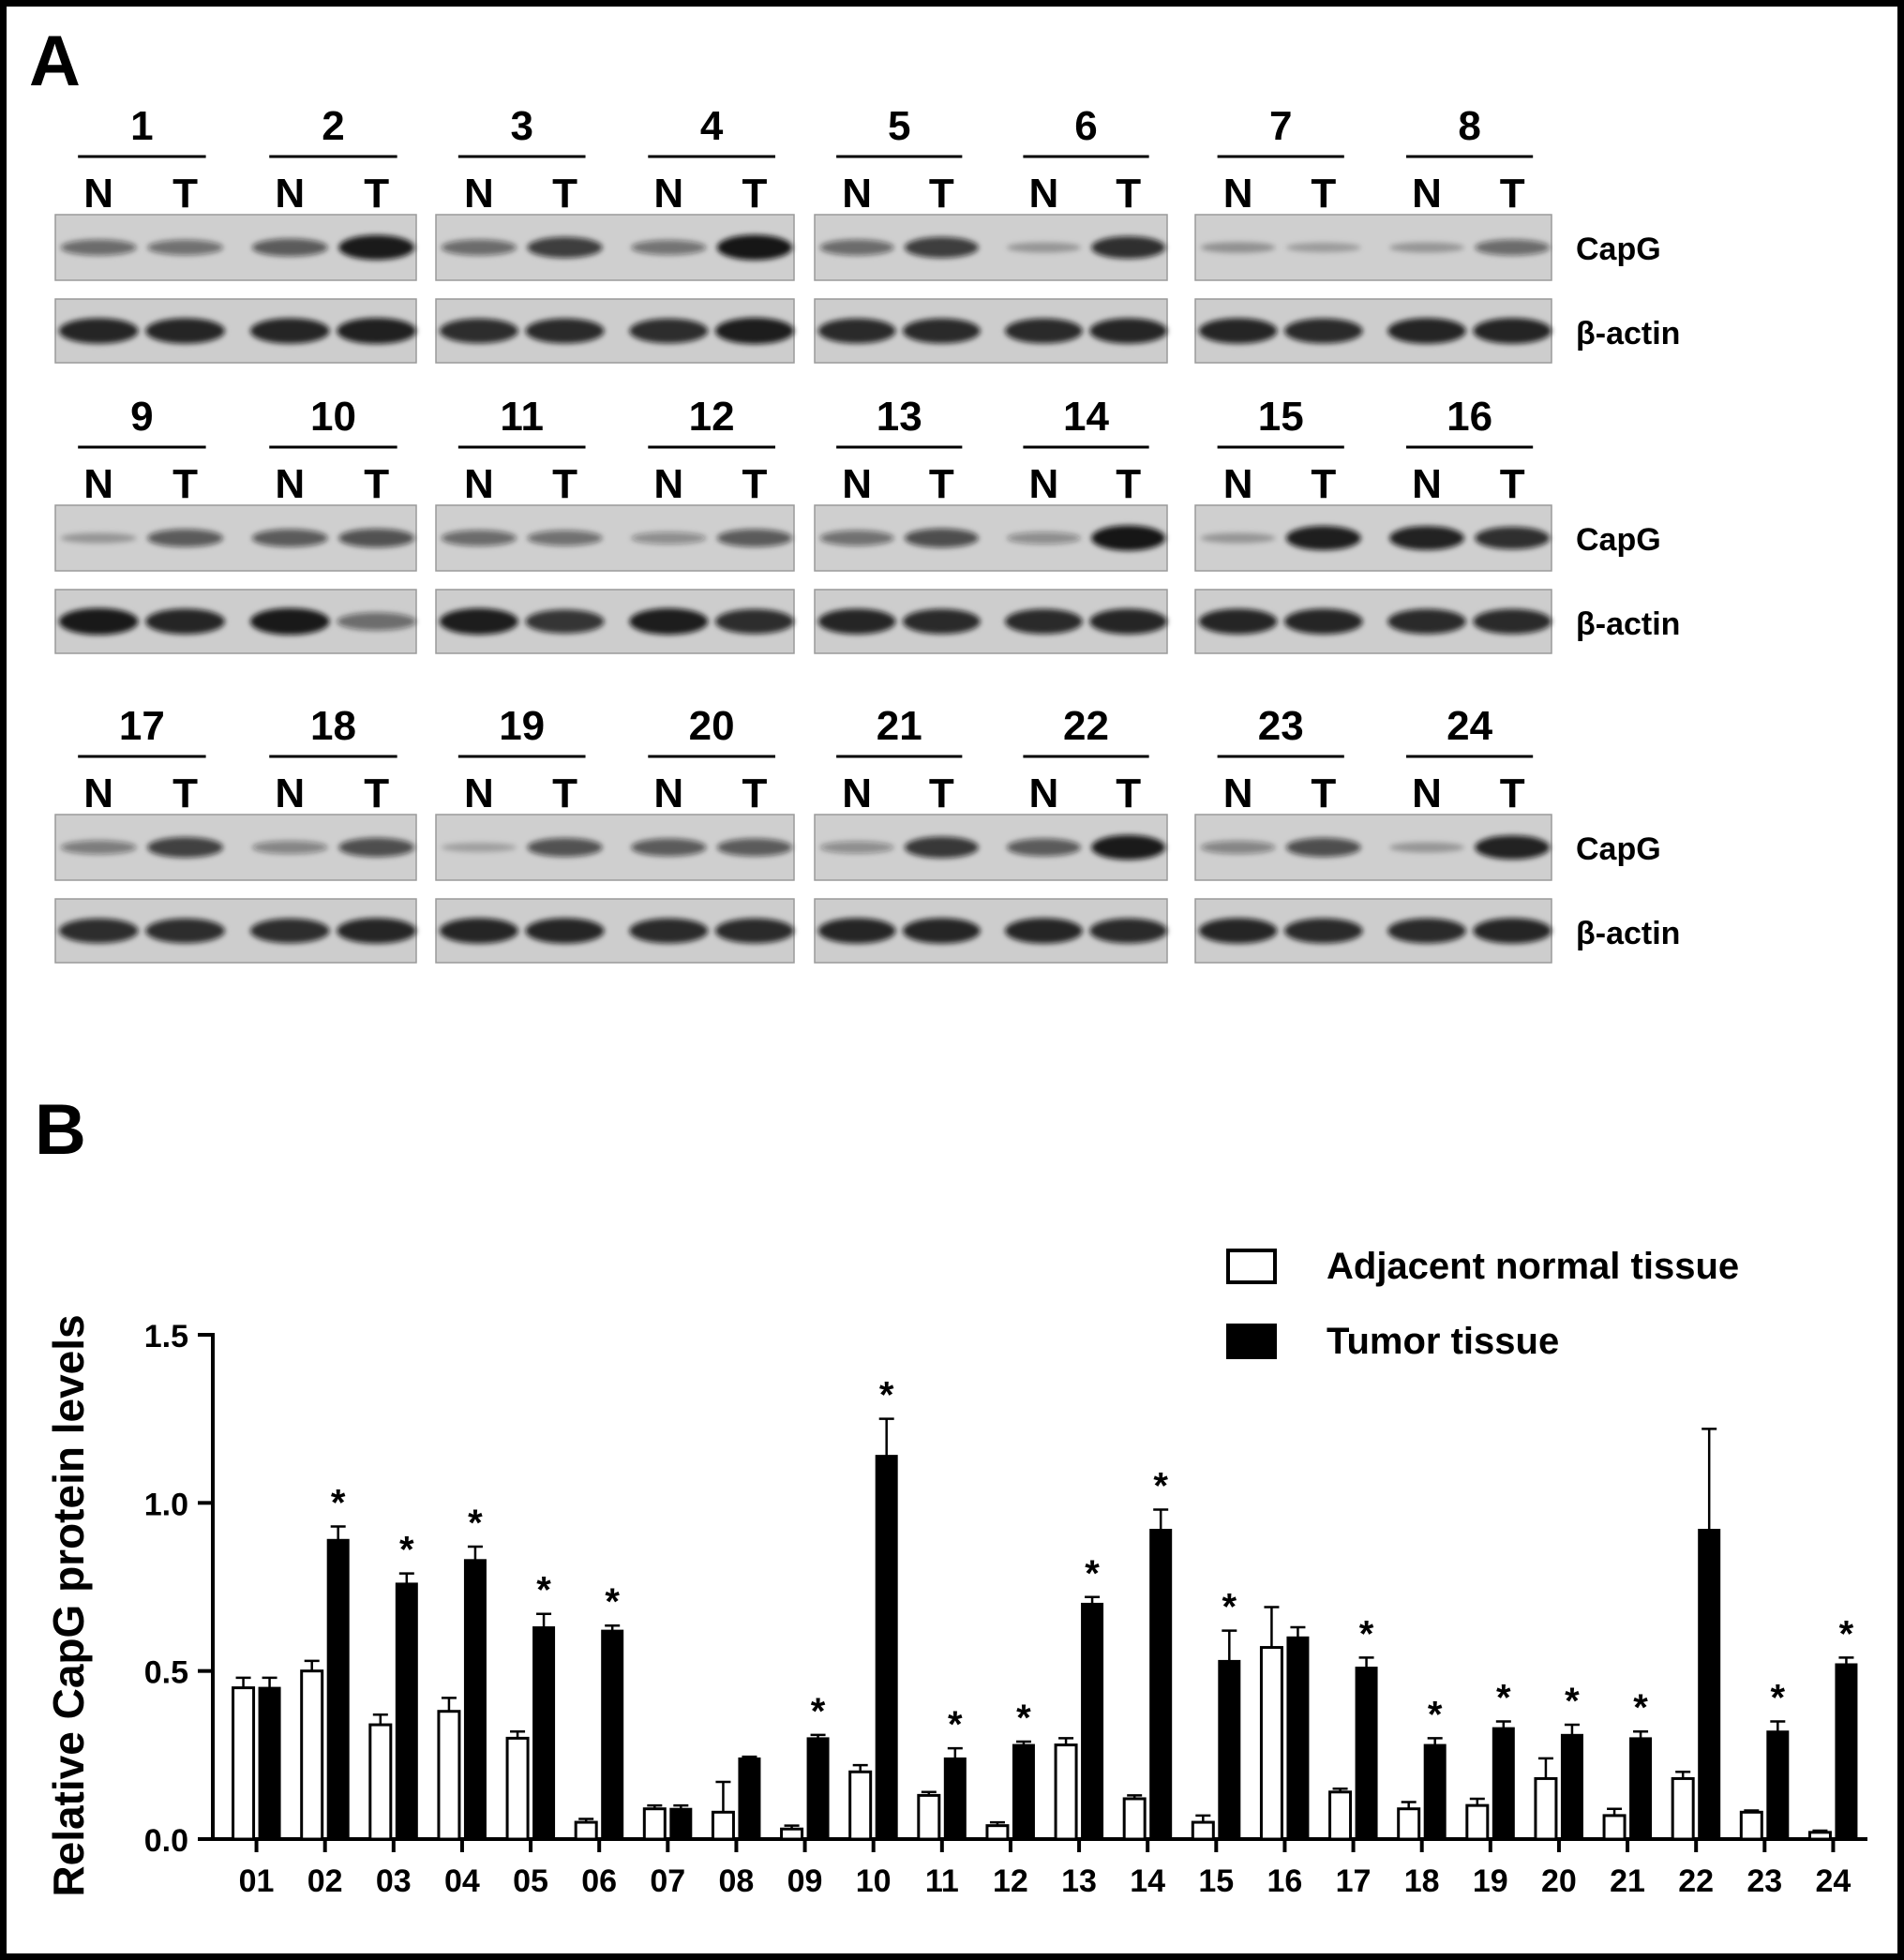  I want to click on sample-number: 20, so click(712, 726).